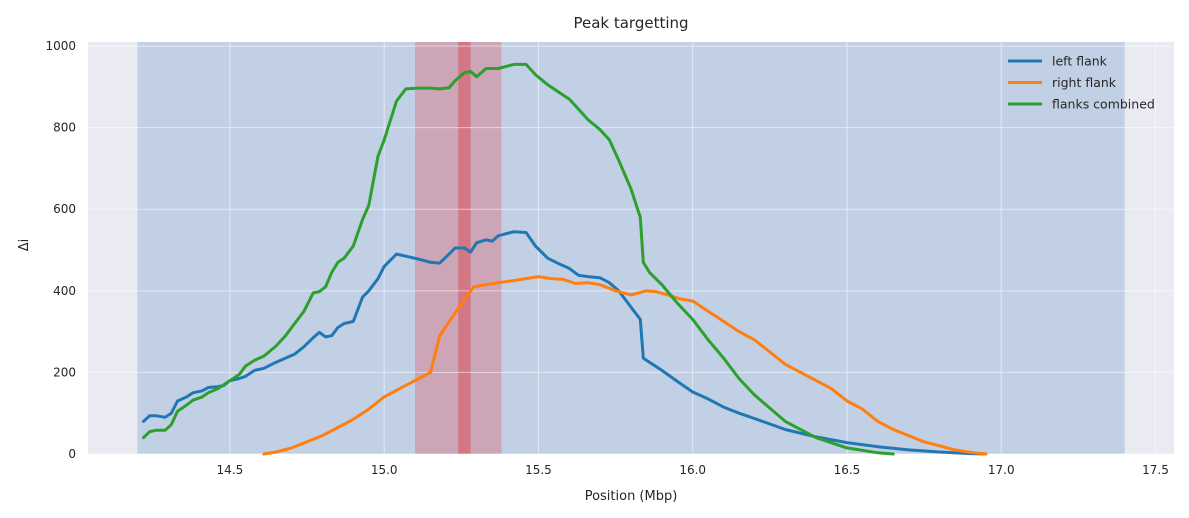 This screenshot has height=518, width=1189. I want to click on y-ticks: 0 200 400 600 800 1000, so click(60, 250).